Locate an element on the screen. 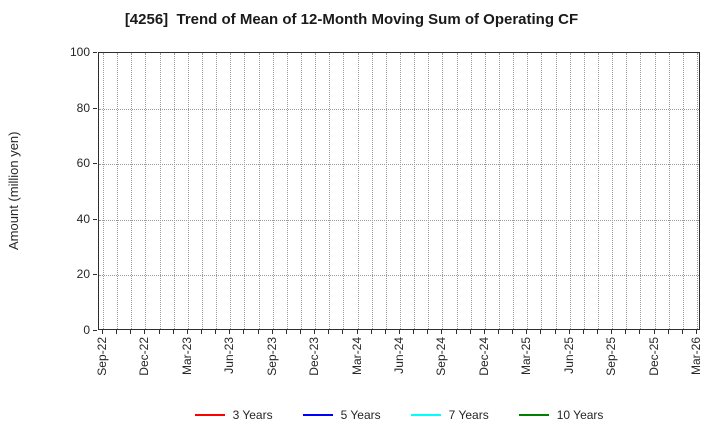 Image resolution: width=720 pixels, height=440 pixels. x-tick-label: Mar-25 is located at coordinates (526, 356).